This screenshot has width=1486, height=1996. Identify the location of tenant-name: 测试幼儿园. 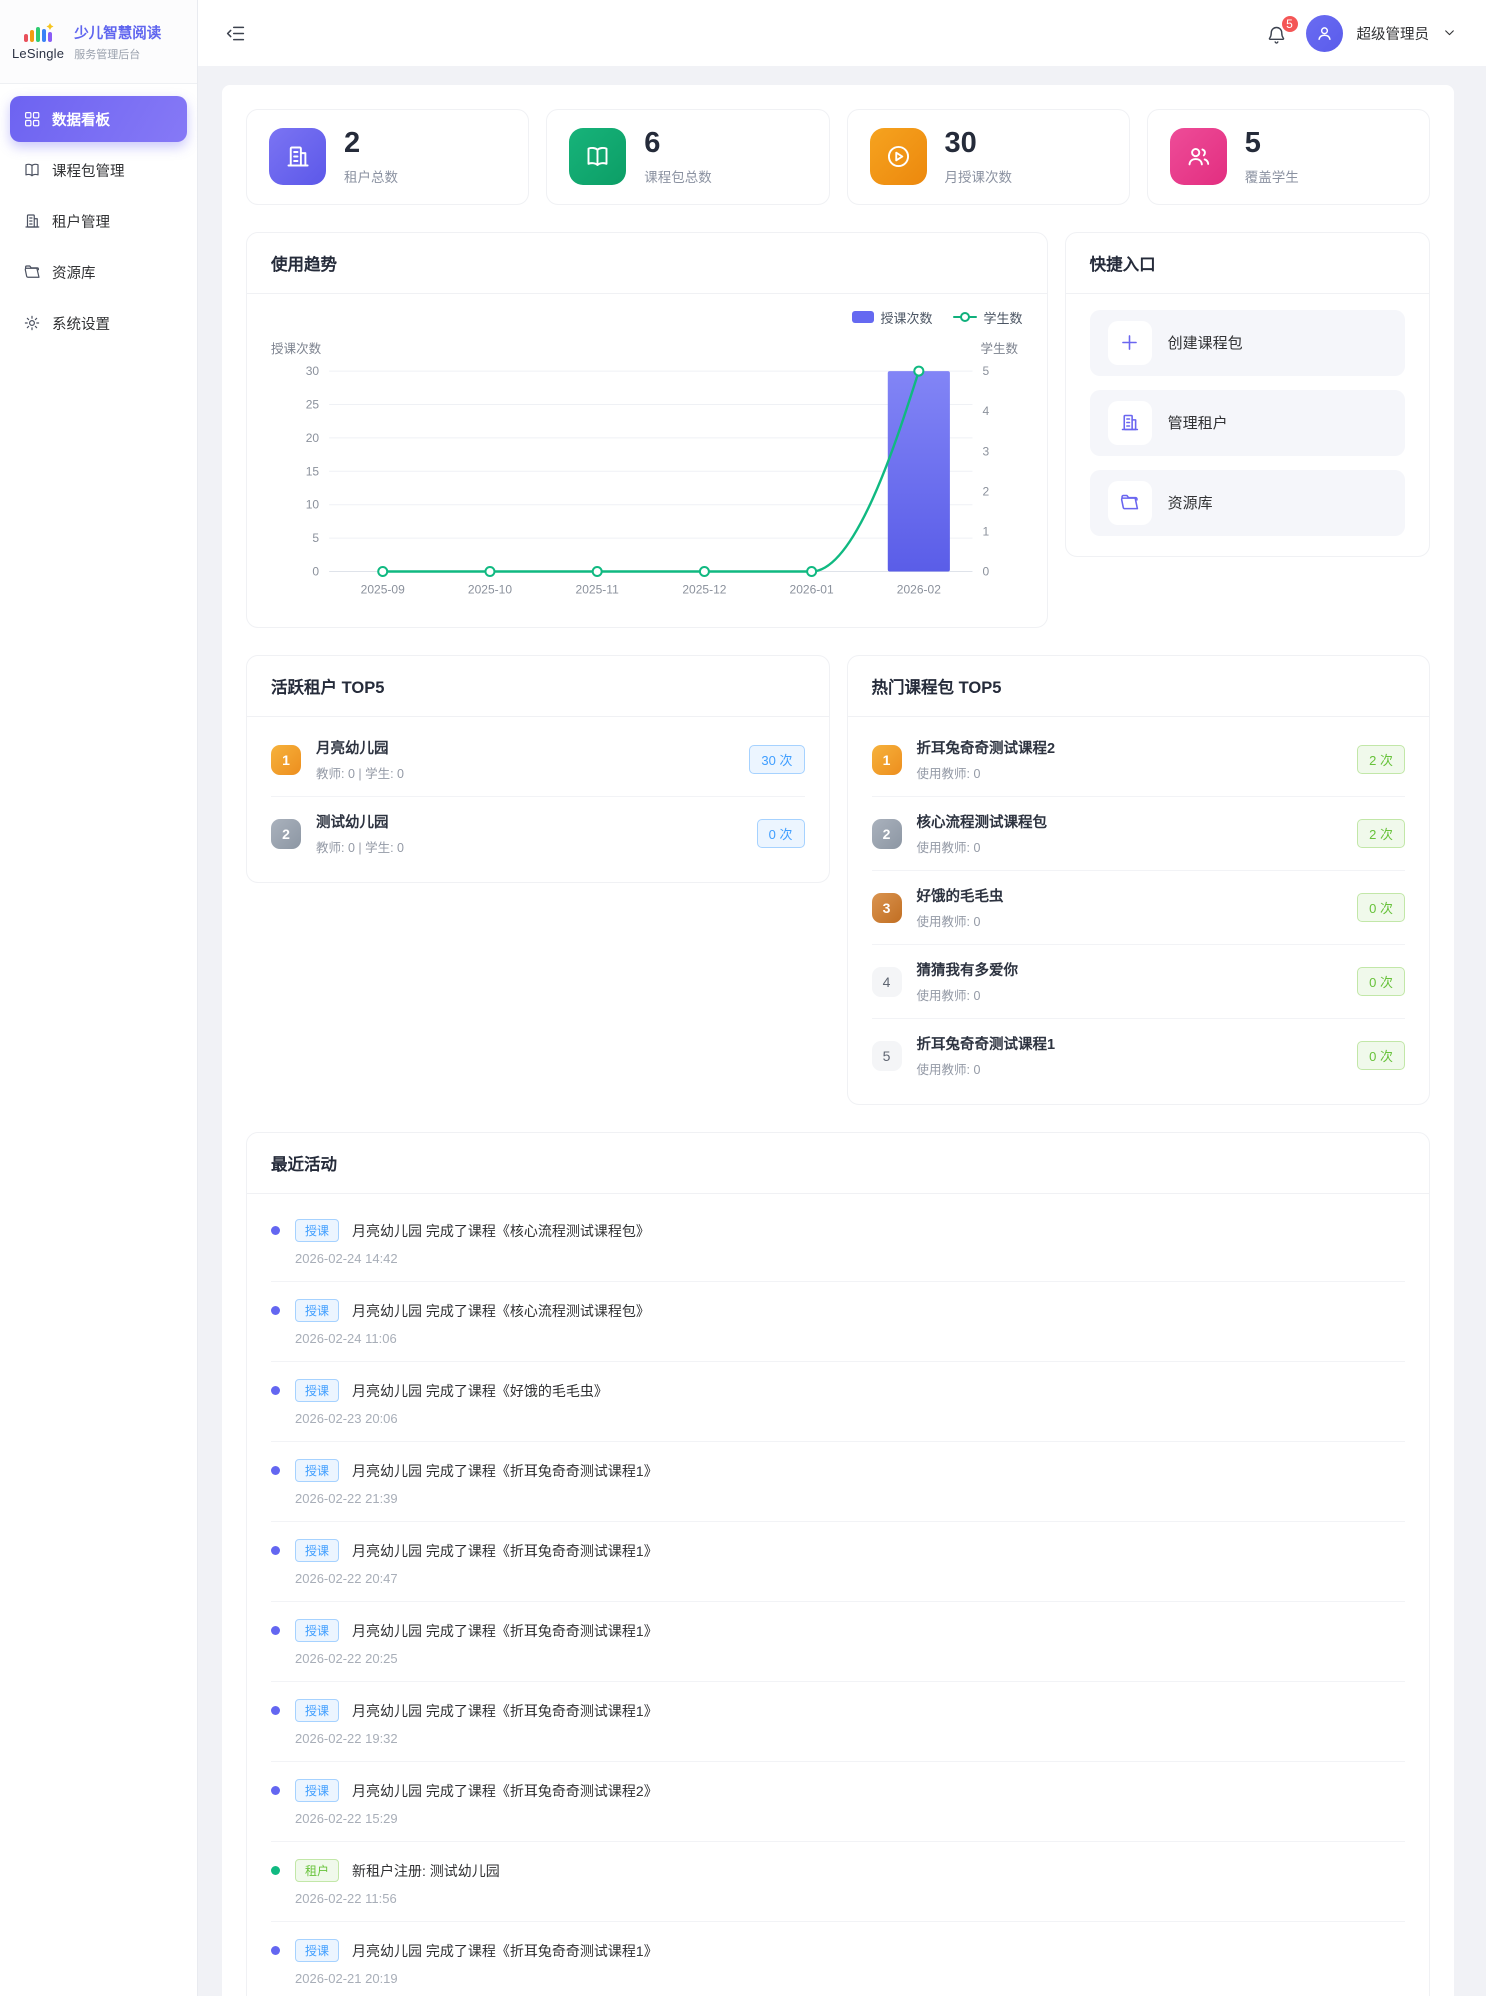
(352, 823).